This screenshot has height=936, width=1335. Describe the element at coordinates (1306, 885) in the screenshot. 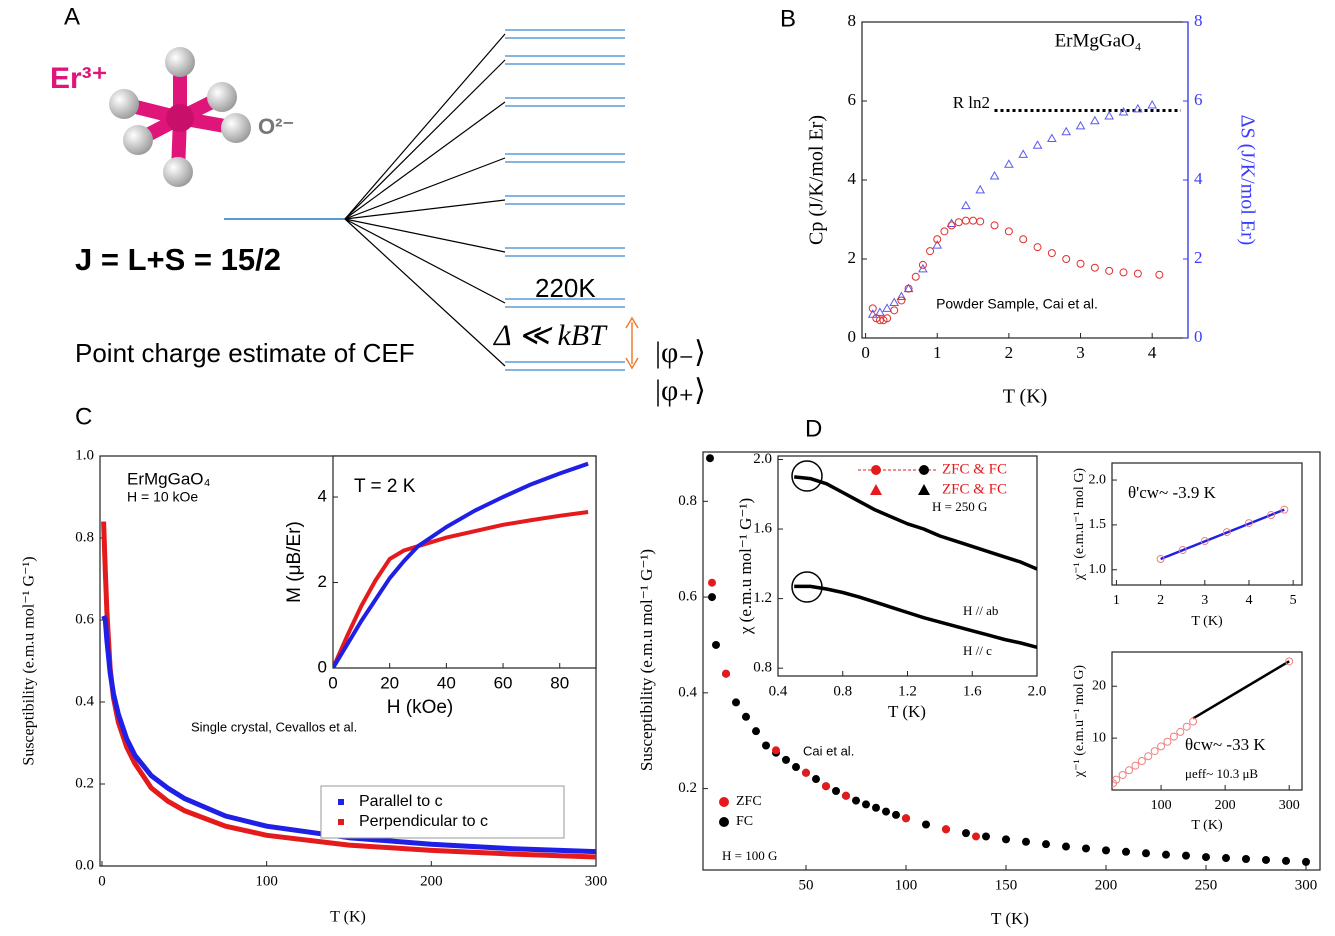

I see `x-tick-label: 300` at that location.